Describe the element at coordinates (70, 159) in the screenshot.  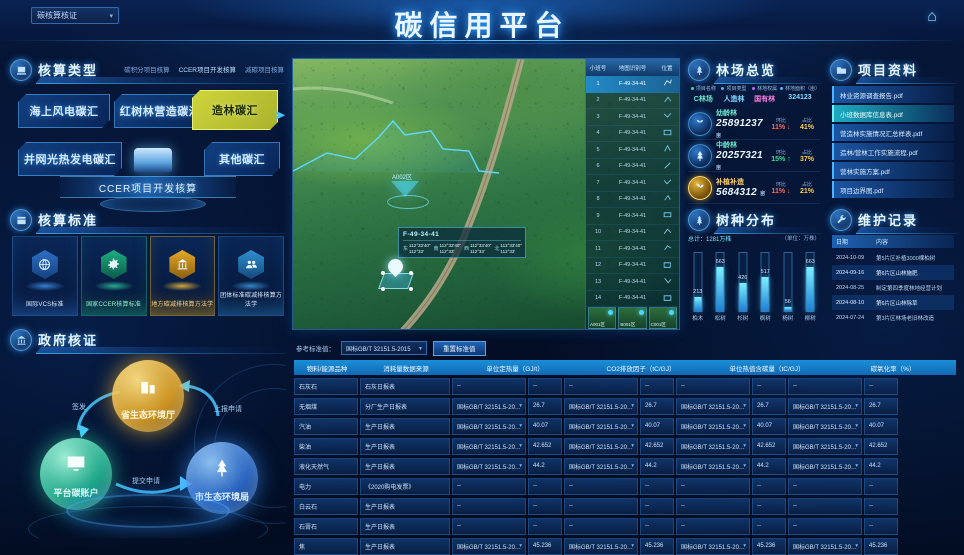
I see `type-solar-thermal: 并网光热发电碳汇` at that location.